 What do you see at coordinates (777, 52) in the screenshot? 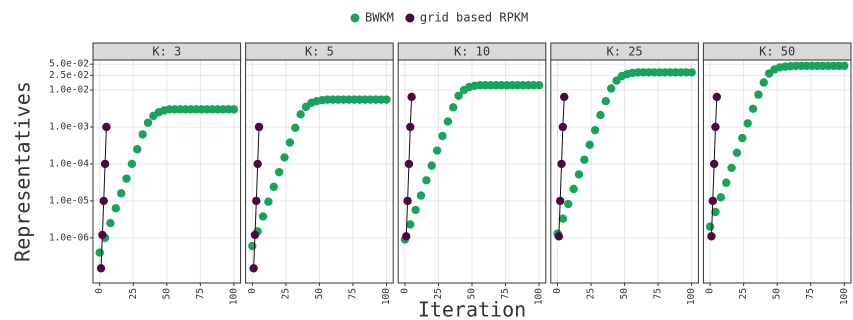
I see `strip-label: K: 50` at bounding box center [777, 52].